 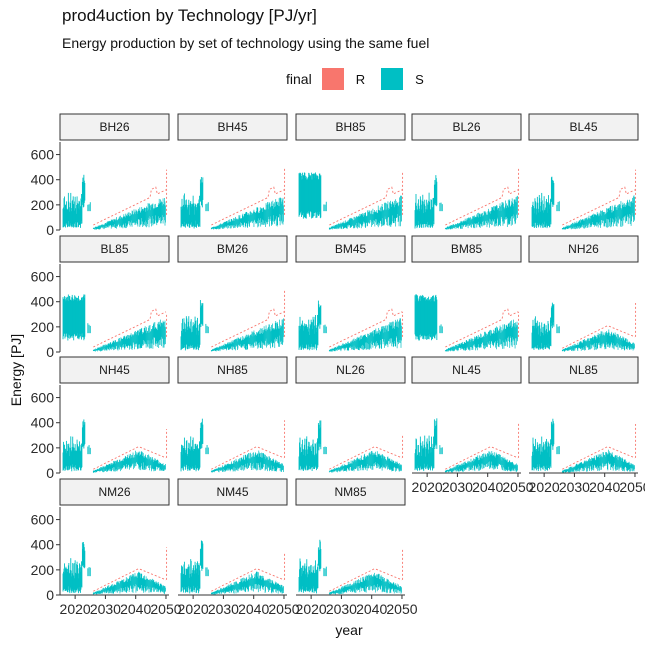 I want to click on series-group-nl85, so click(x=584, y=445).